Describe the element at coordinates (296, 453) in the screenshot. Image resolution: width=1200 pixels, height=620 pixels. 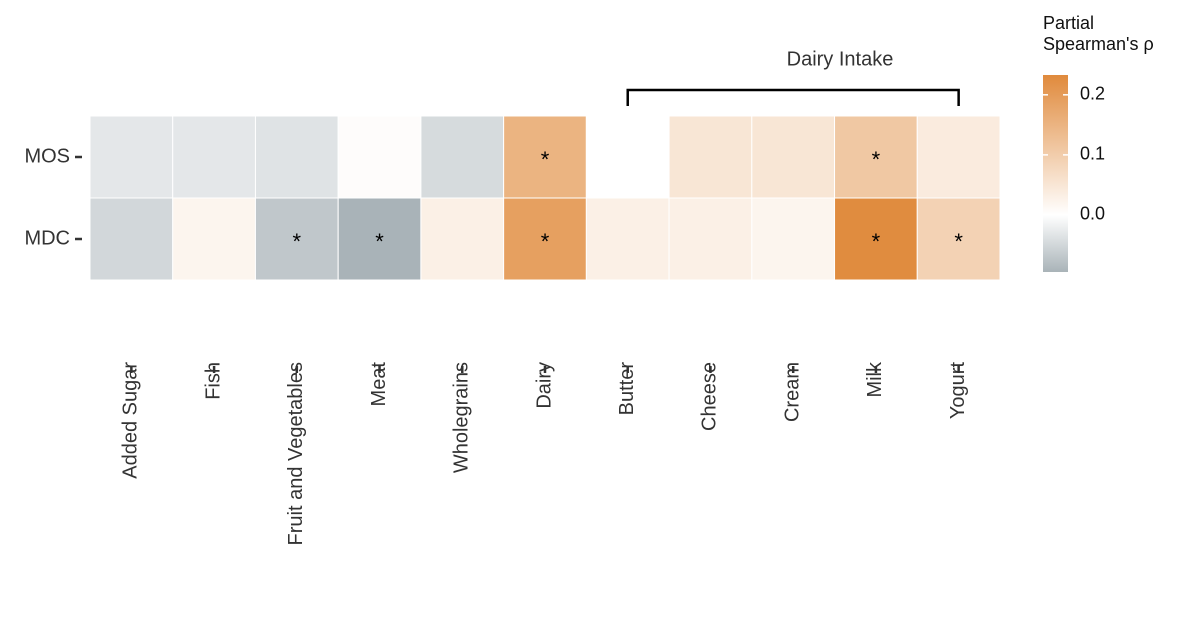
I see `x-tick-label: Fruit and Vegetables` at that location.